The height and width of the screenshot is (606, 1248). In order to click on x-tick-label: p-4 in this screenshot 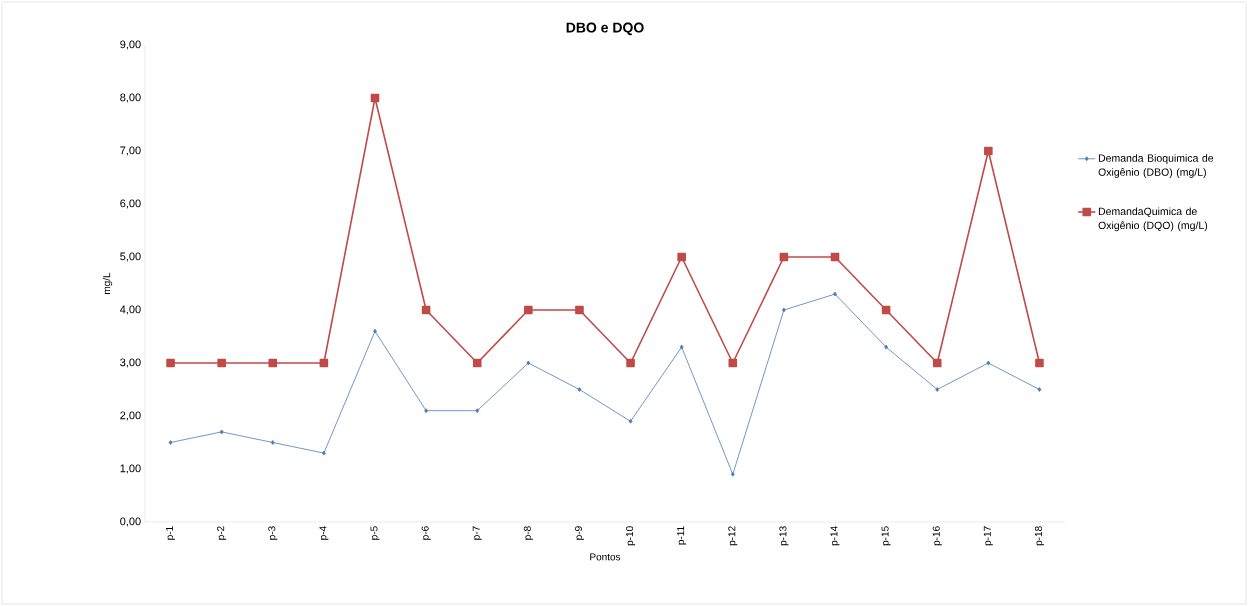, I will do `click(324, 533)`.